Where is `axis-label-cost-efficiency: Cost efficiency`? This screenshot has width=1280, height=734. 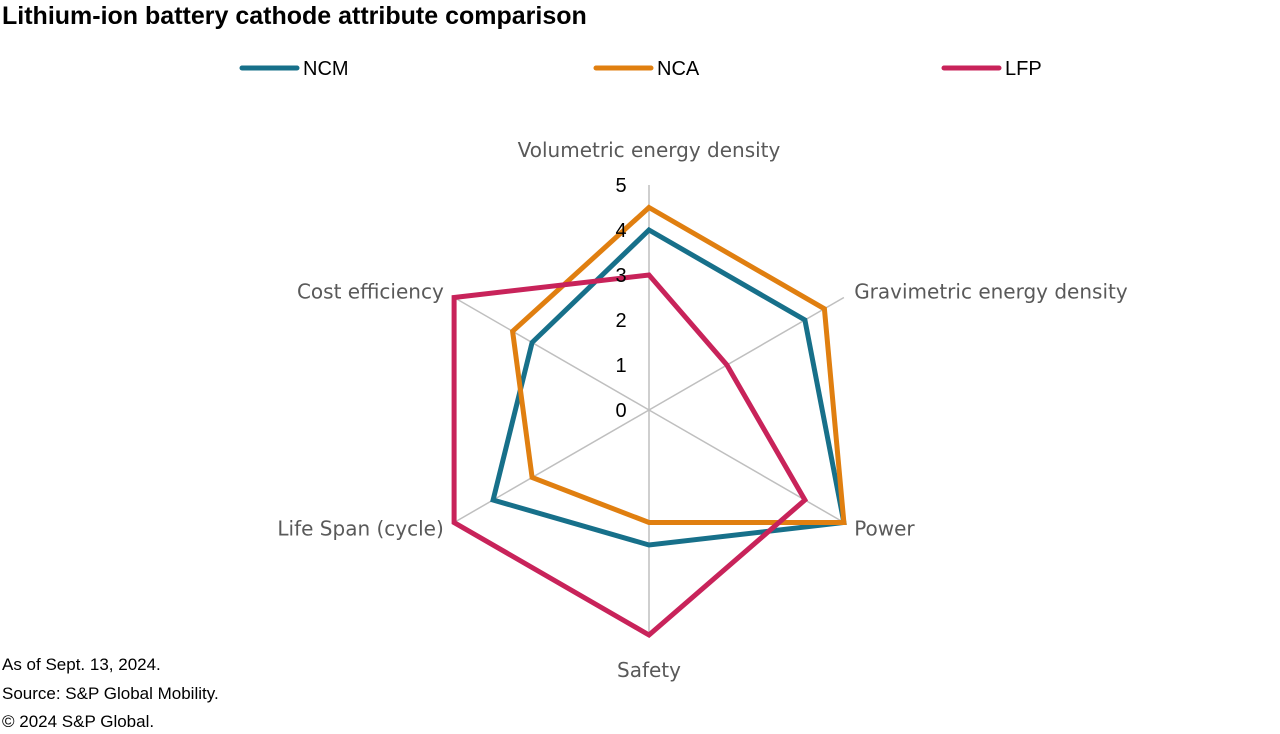
axis-label-cost-efficiency: Cost efficiency is located at coordinates (370, 292).